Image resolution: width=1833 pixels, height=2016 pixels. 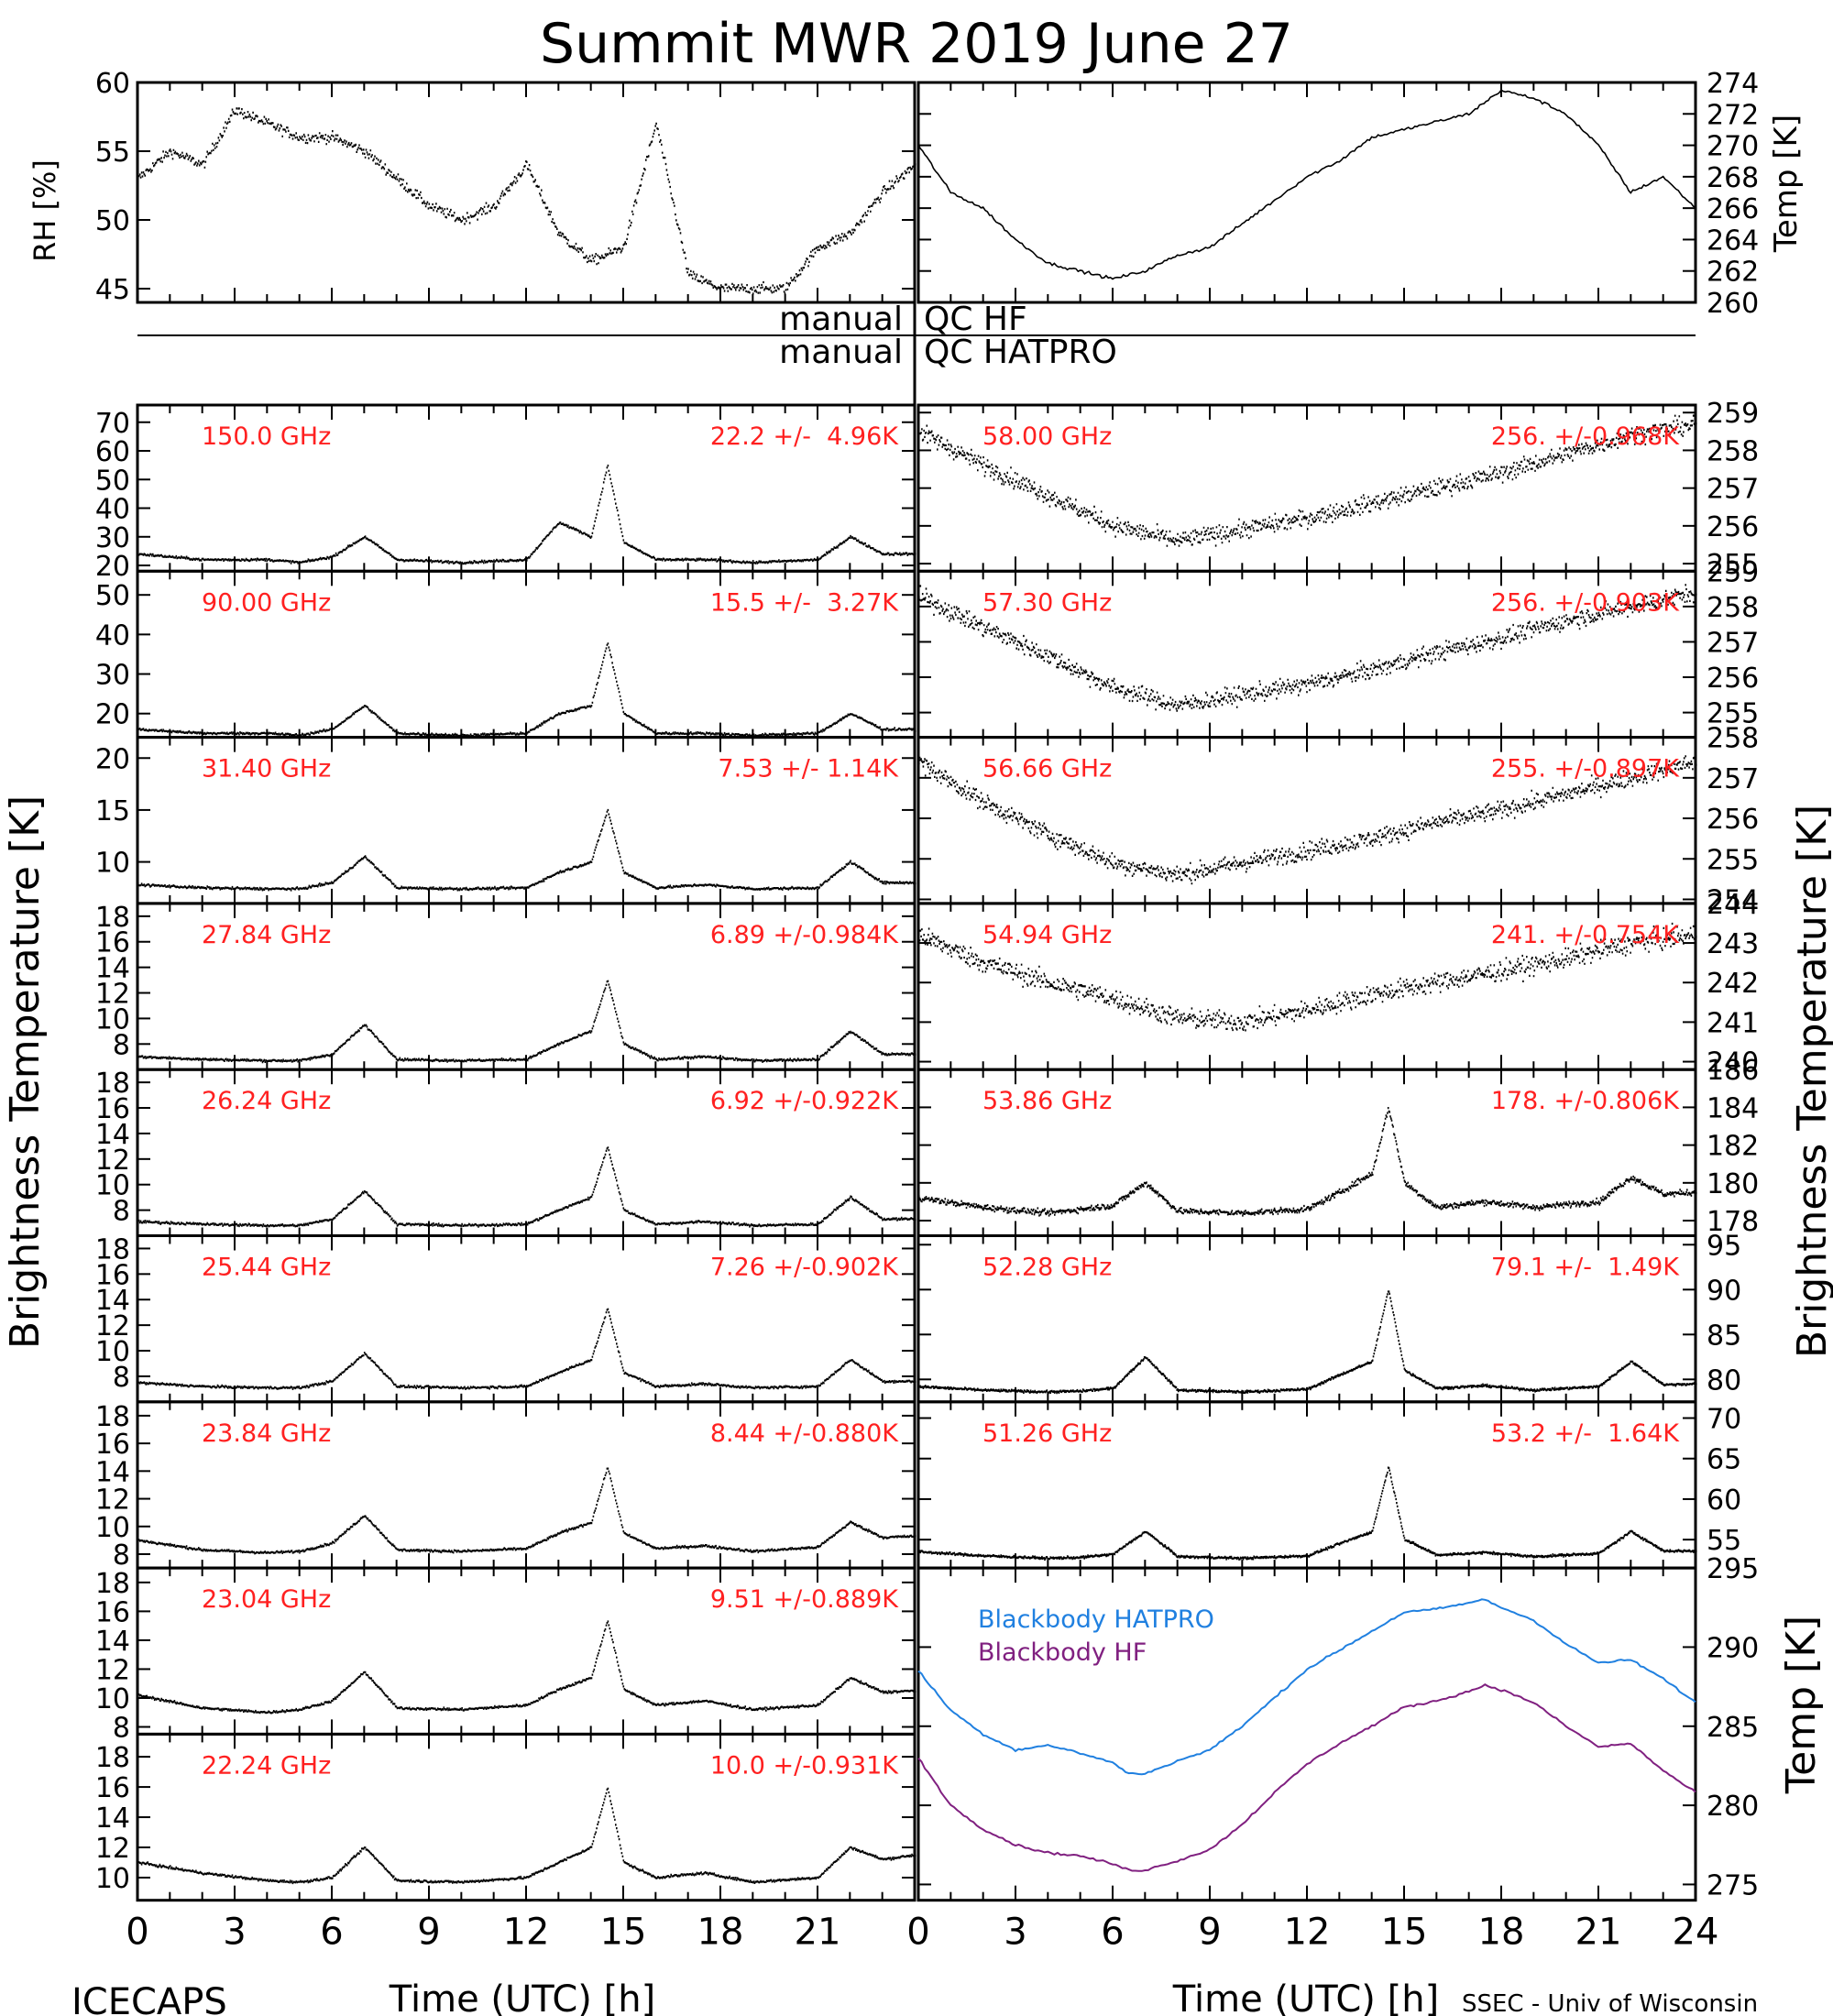 What do you see at coordinates (44, 210) in the screenshot?
I see `rh-axis-label: RH [%]` at bounding box center [44, 210].